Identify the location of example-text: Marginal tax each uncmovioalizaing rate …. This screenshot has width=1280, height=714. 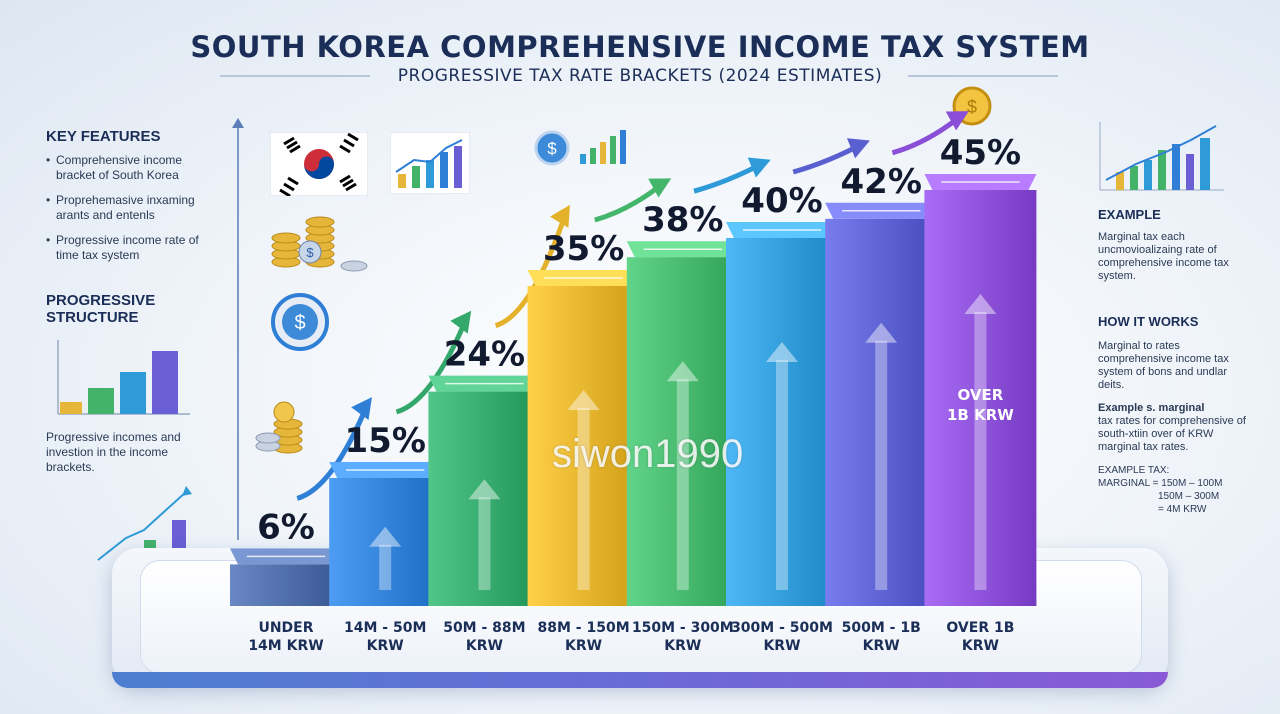
(1163, 256).